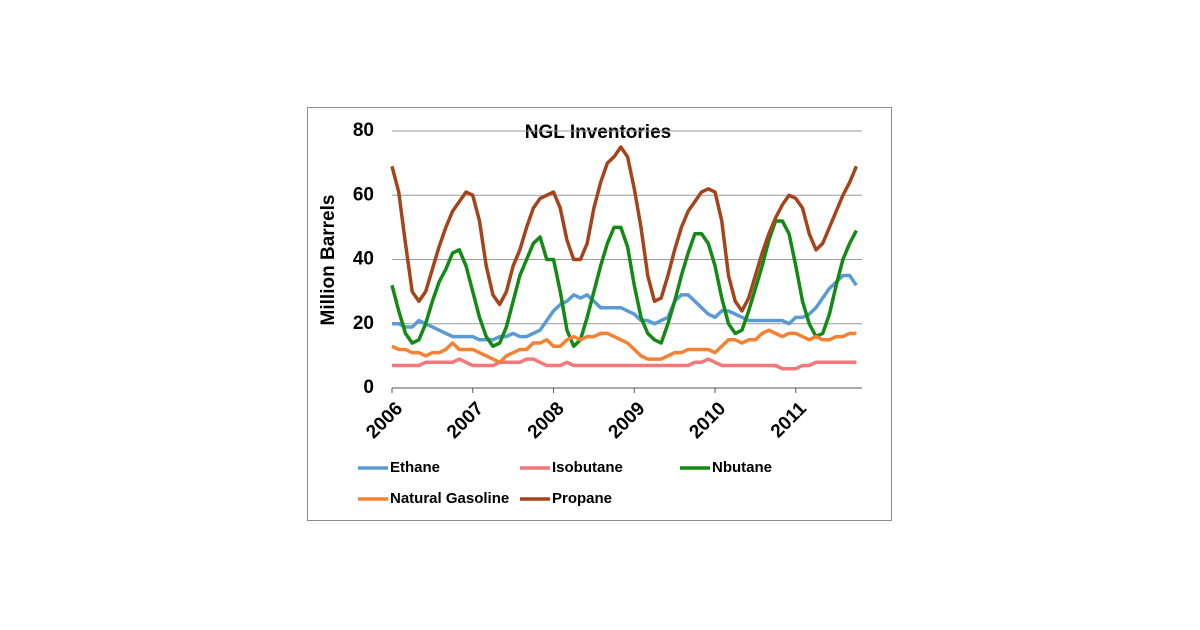 The image size is (1200, 630). What do you see at coordinates (415, 467) in the screenshot?
I see `legend-label: Ethane` at bounding box center [415, 467].